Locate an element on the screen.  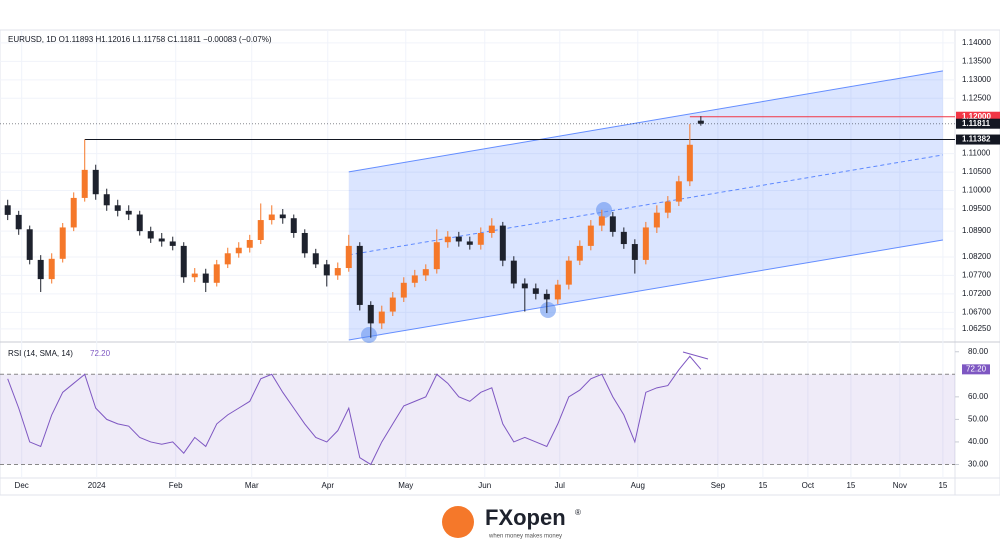
x-tick-label: Apr is located at coordinates (328, 485).